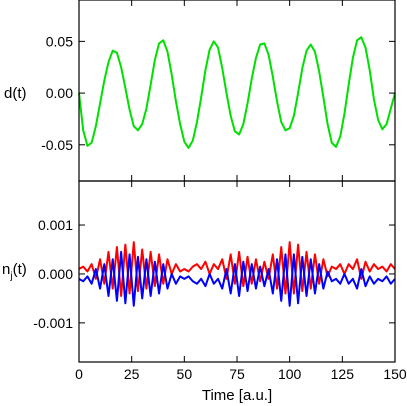 This screenshot has width=407, height=406. Describe the element at coordinates (343, 374) in the screenshot. I see `x-tick-label: 125` at that location.